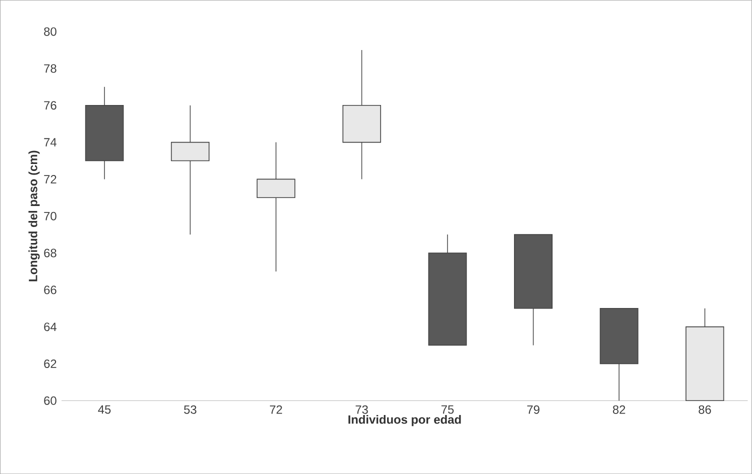 The width and height of the screenshot is (752, 474). I want to click on y-tick-label: 76, so click(50, 105).